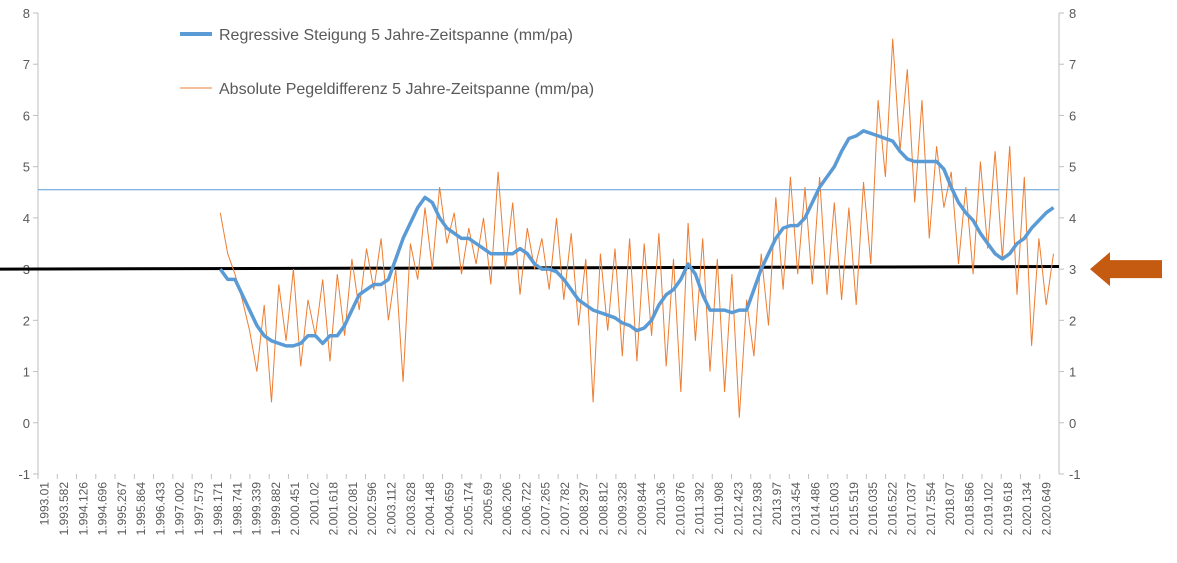 Image resolution: width=1177 pixels, height=563 pixels. Describe the element at coordinates (26, 218) in the screenshot. I see `y-left-tick-label: 4` at that location.